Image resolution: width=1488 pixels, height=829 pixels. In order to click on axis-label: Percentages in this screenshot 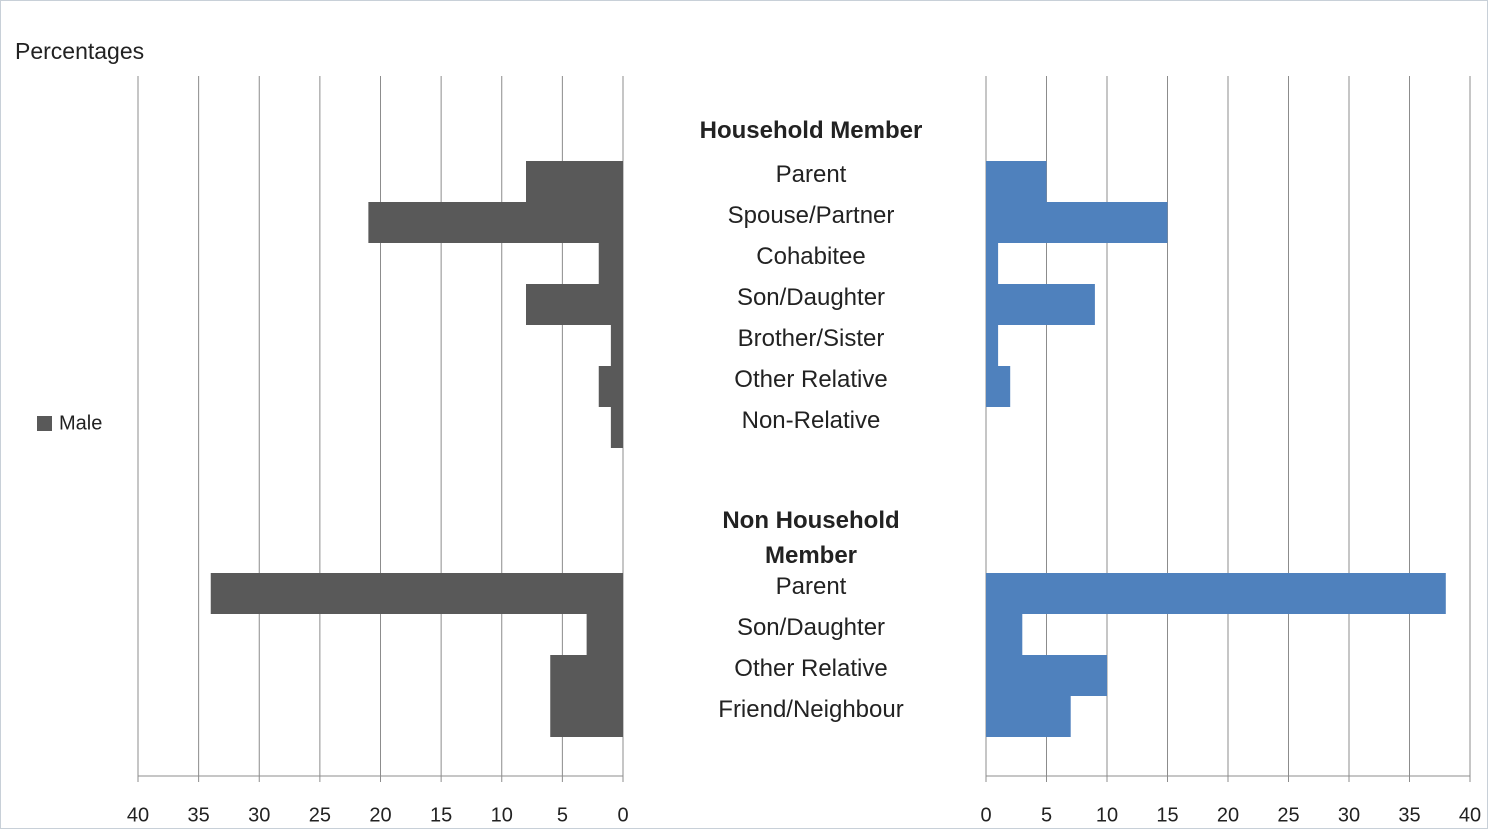, I will do `click(79, 51)`.